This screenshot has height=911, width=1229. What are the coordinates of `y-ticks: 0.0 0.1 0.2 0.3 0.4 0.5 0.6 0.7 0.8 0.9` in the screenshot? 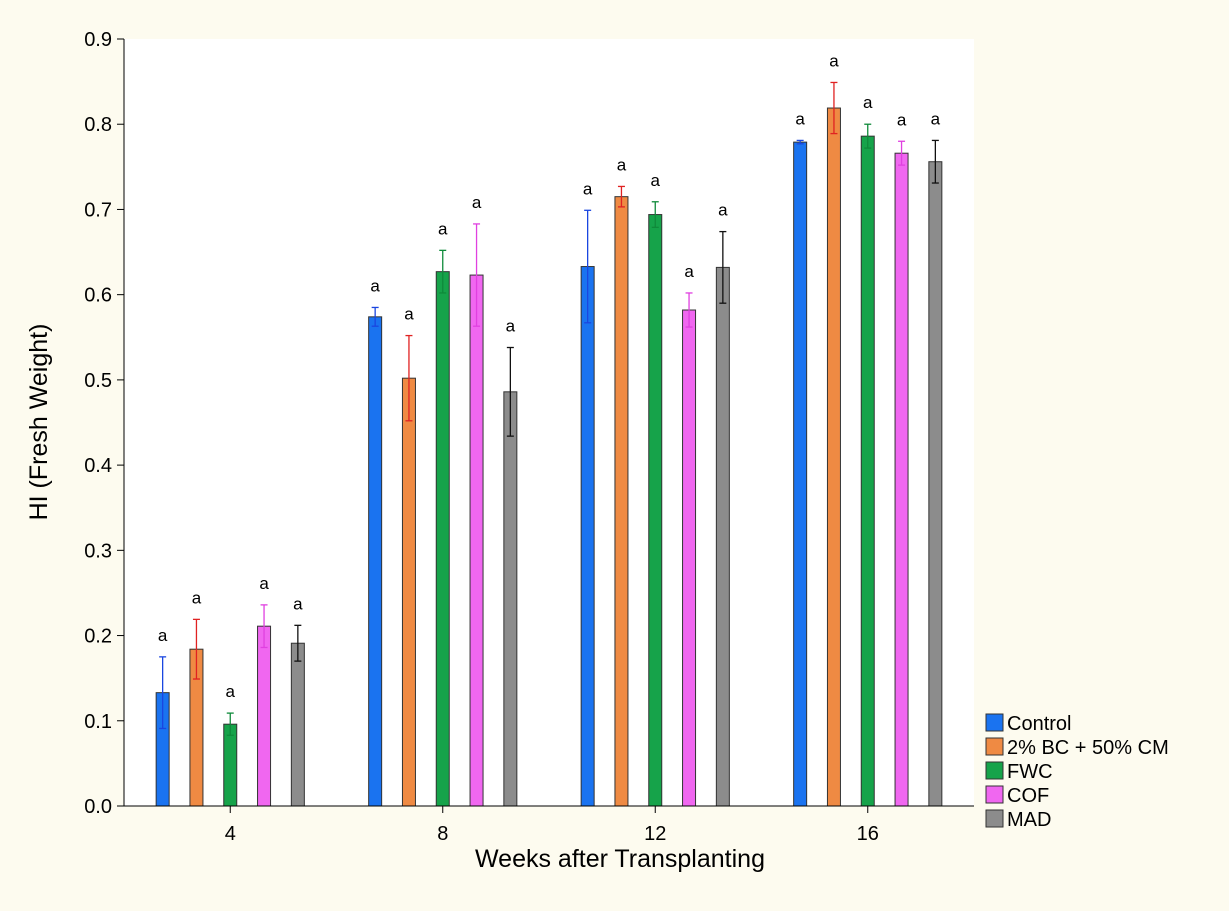 It's located at (104, 423).